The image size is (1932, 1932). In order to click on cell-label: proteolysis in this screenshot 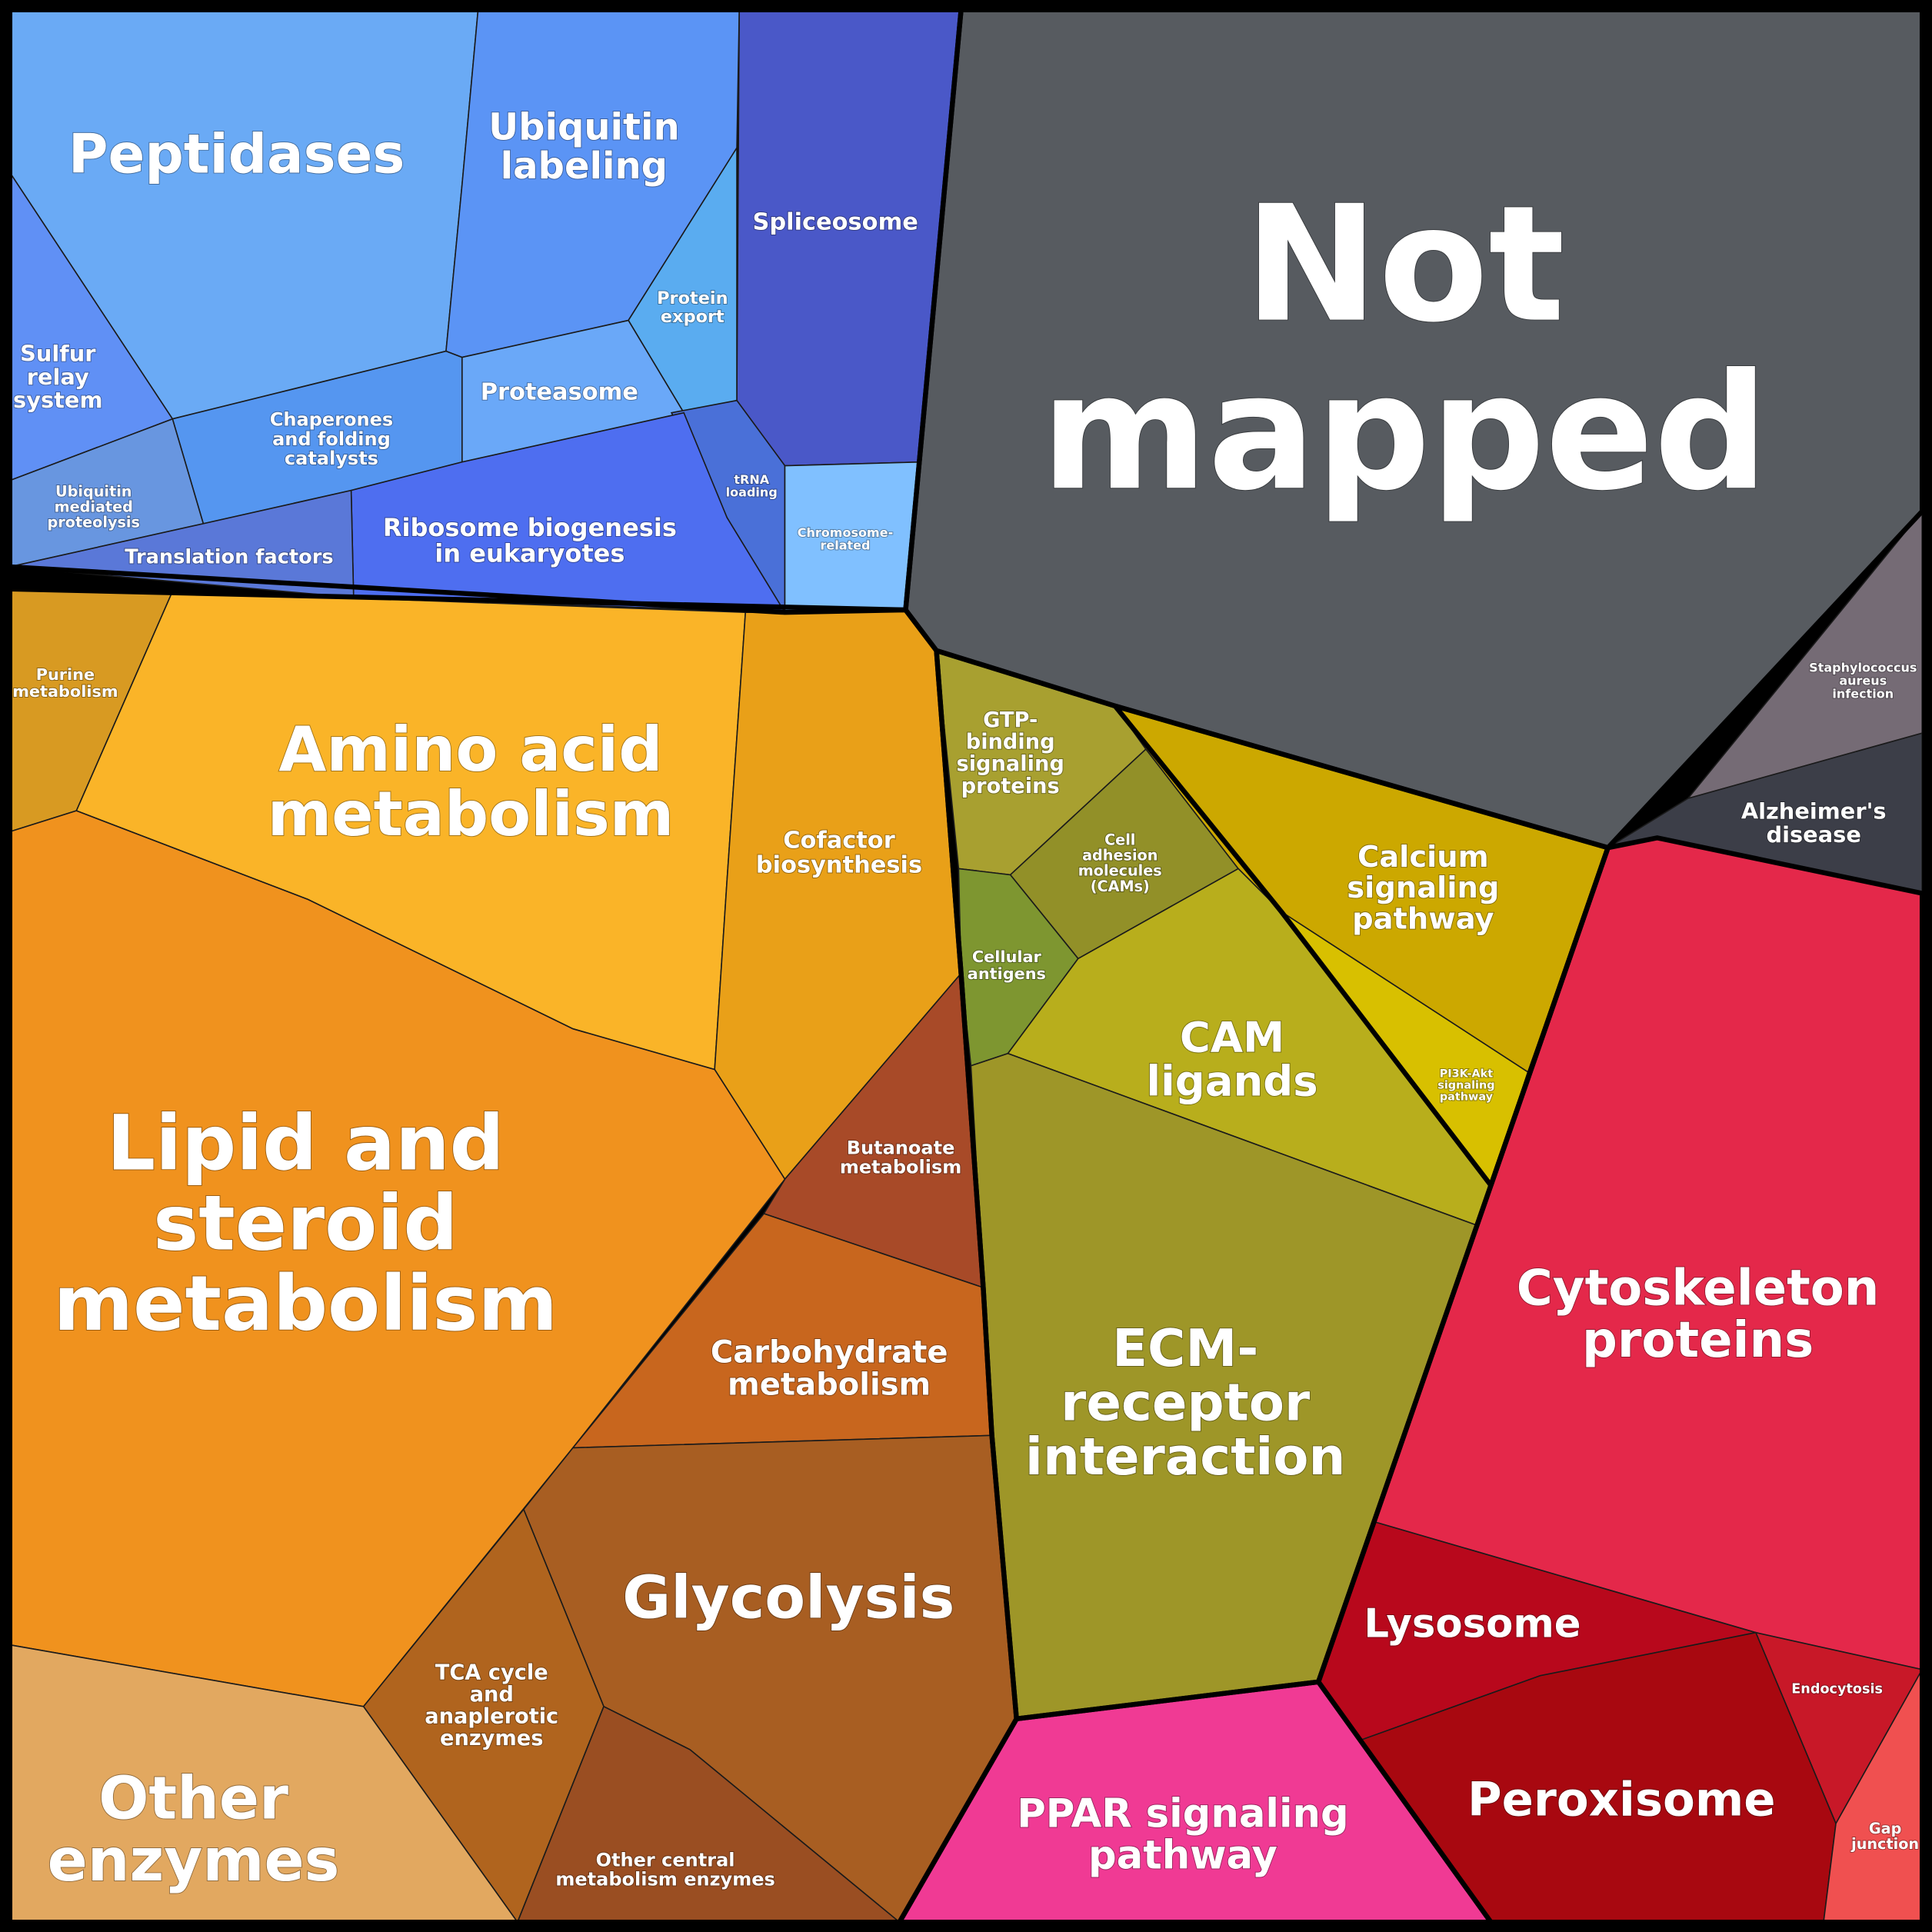, I will do `click(94, 522)`.